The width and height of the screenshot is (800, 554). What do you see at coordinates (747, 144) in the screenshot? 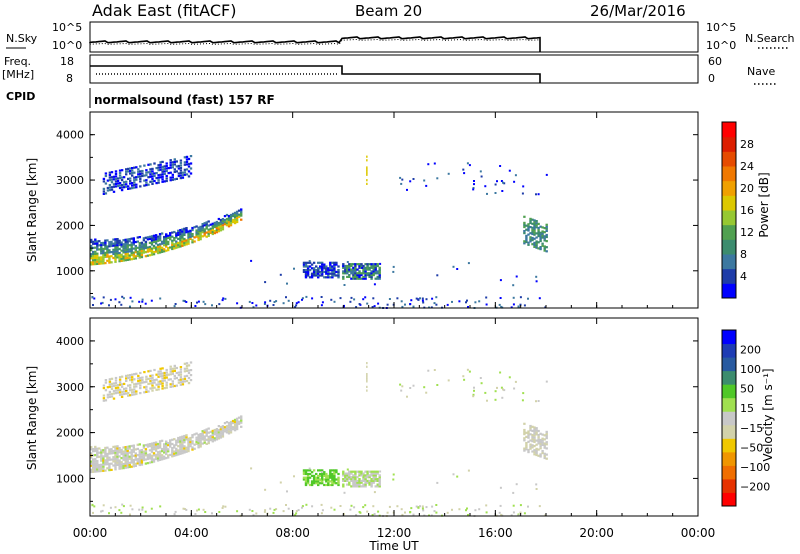
I see `power-colorbar-tick-6: 28` at bounding box center [747, 144].